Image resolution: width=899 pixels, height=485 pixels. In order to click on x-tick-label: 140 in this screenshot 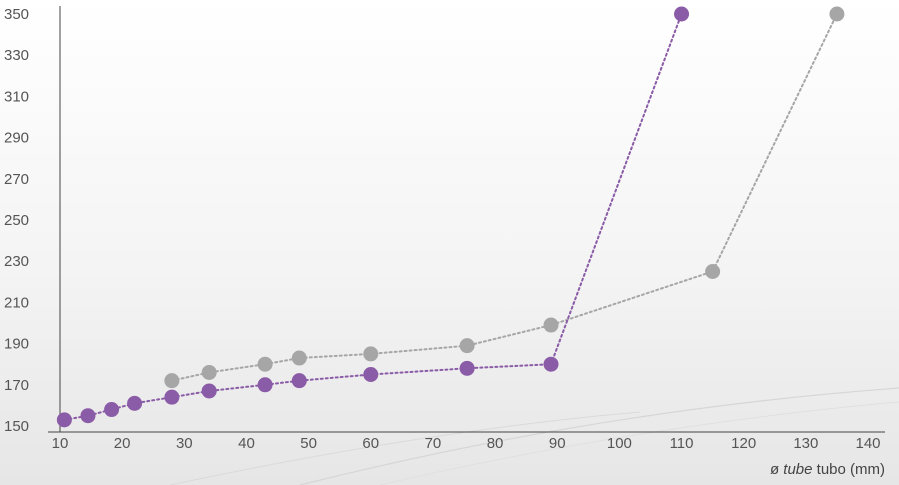, I will do `click(867, 443)`.